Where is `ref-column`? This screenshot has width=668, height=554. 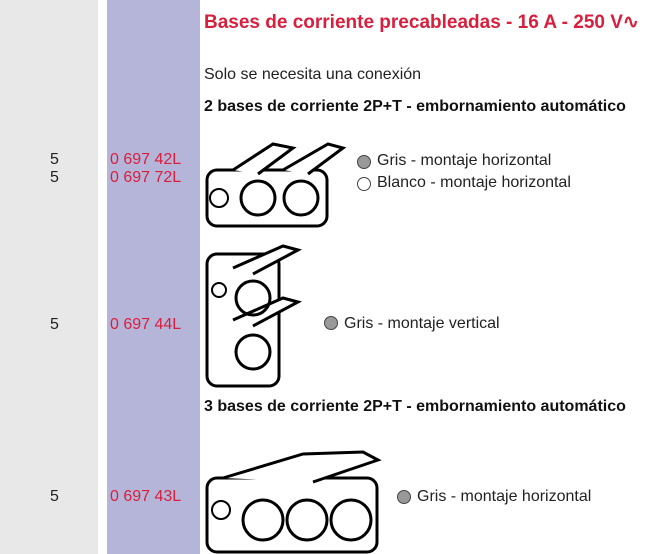 ref-column is located at coordinates (153, 277).